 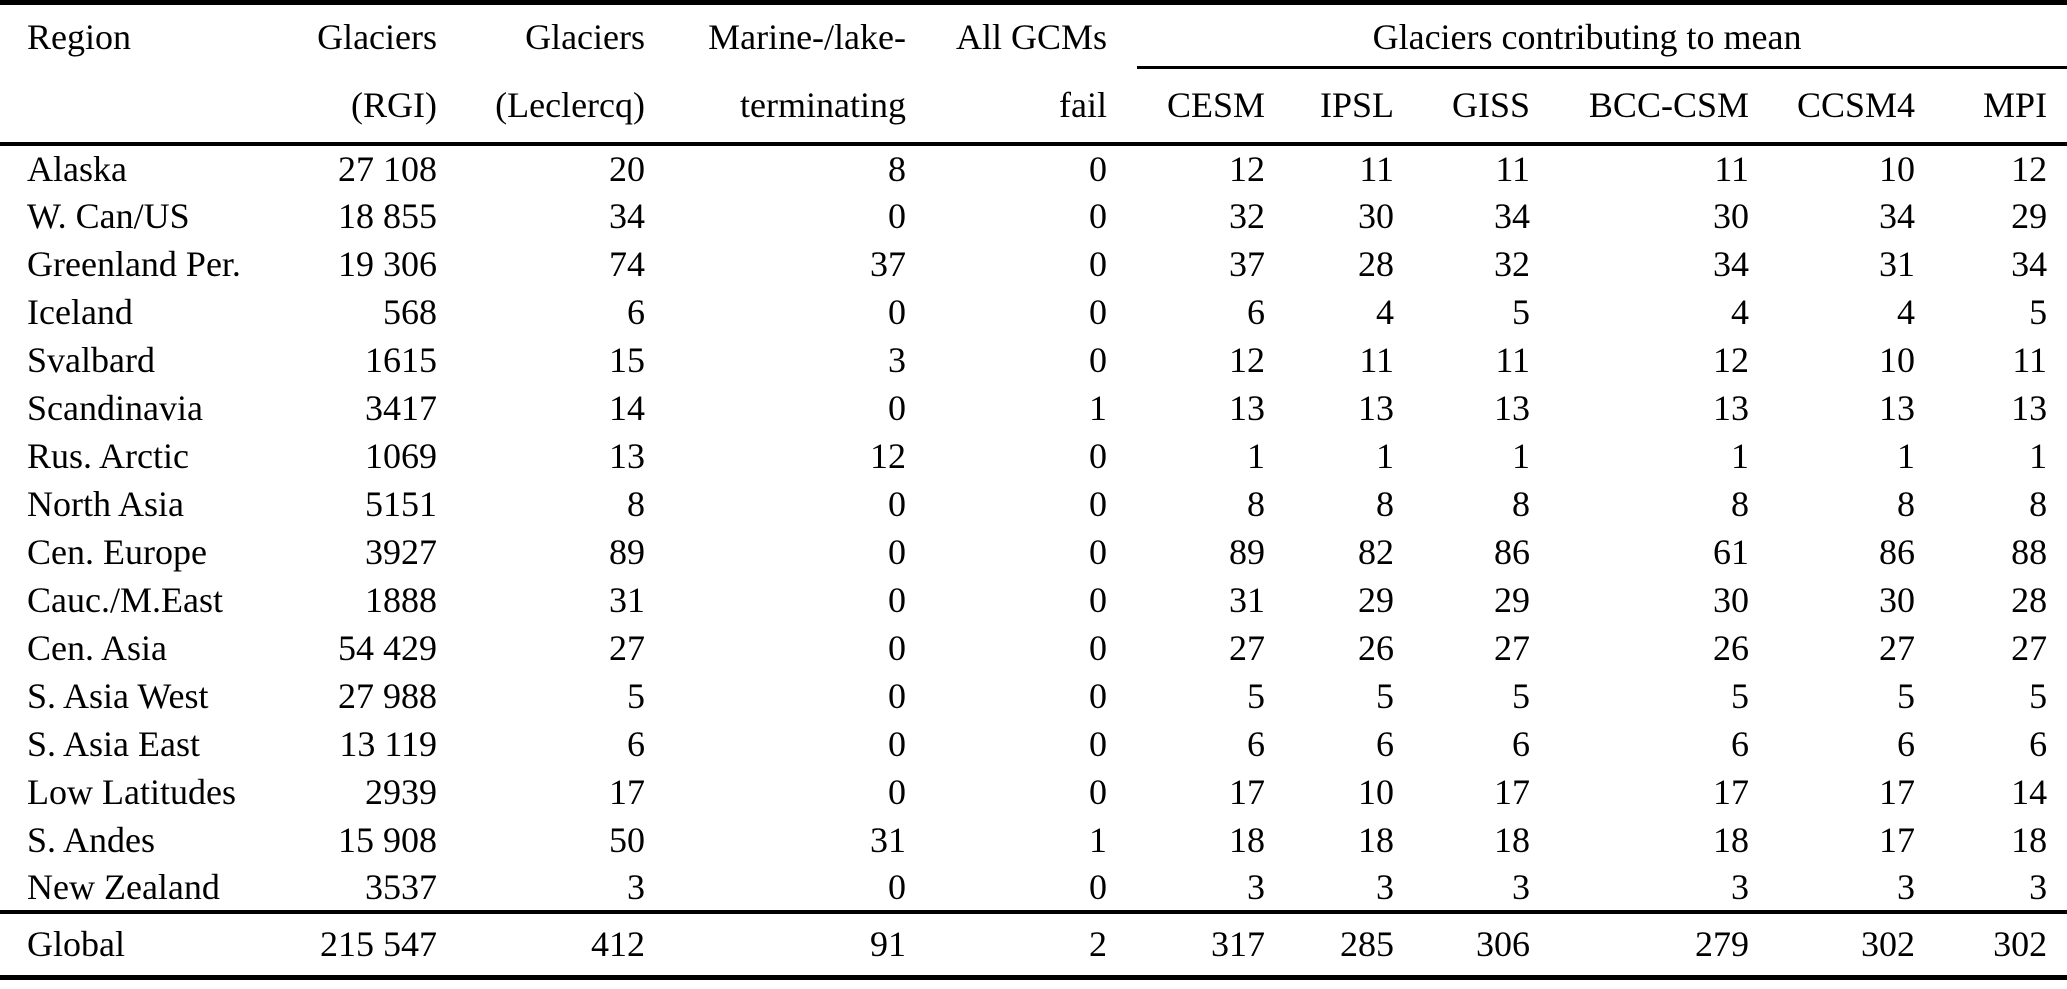 I want to click on table-row: S. Asia East 13 119 6 0 0 6 6 6 6 6 6, so click(x=1033, y=744).